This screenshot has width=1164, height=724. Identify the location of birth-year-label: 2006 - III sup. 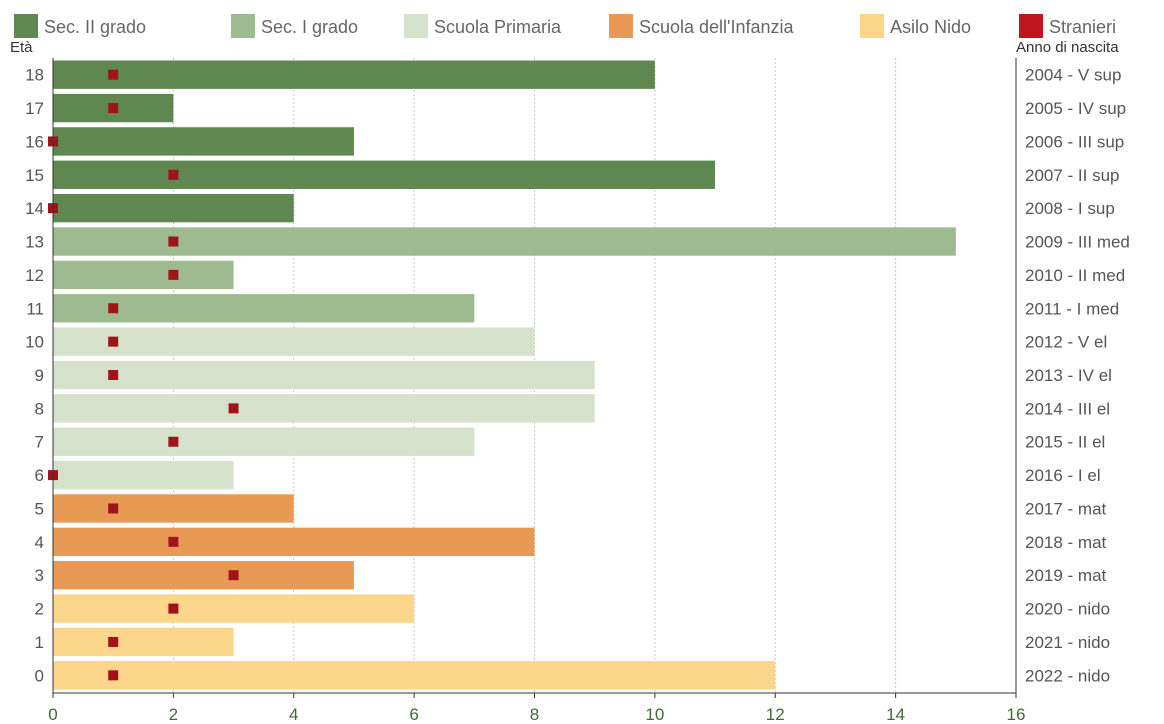
(1074, 141).